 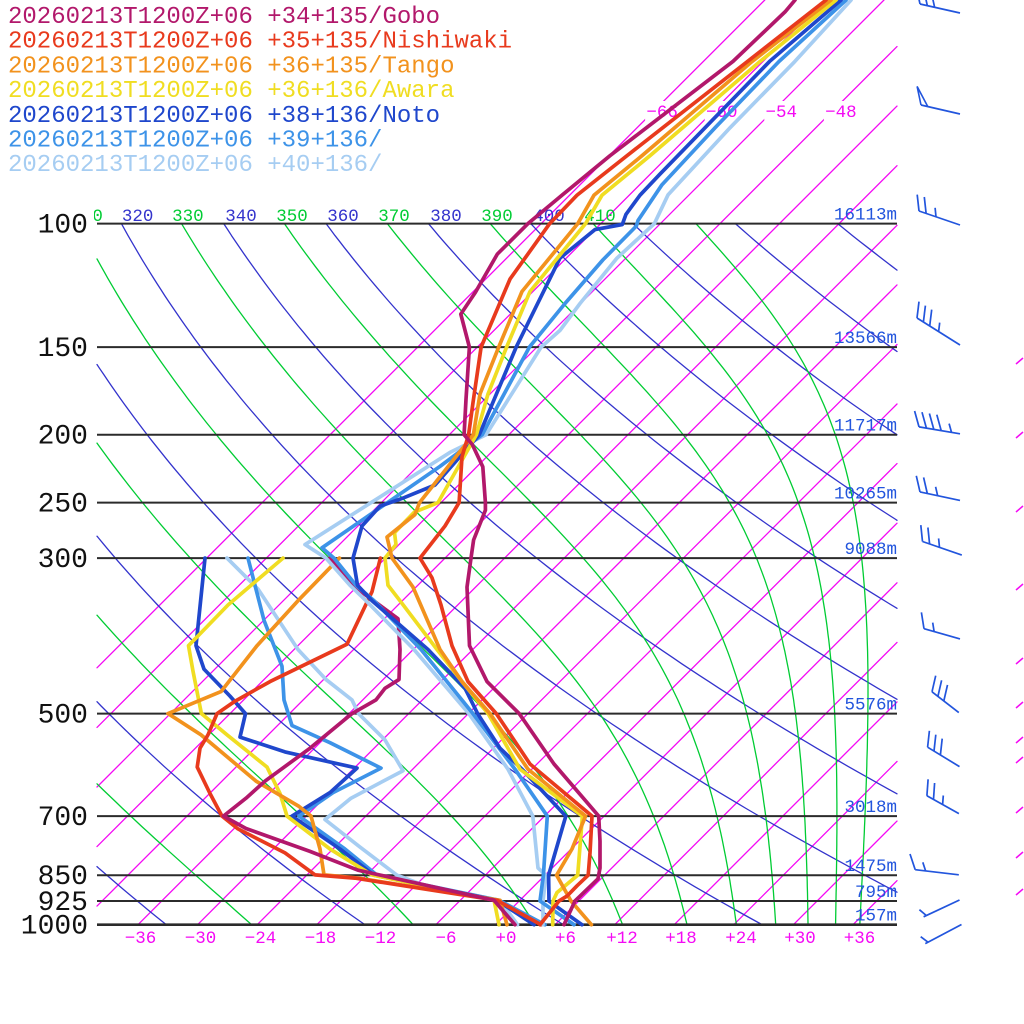 I want to click on svg-text: −54, so click(x=782, y=113).